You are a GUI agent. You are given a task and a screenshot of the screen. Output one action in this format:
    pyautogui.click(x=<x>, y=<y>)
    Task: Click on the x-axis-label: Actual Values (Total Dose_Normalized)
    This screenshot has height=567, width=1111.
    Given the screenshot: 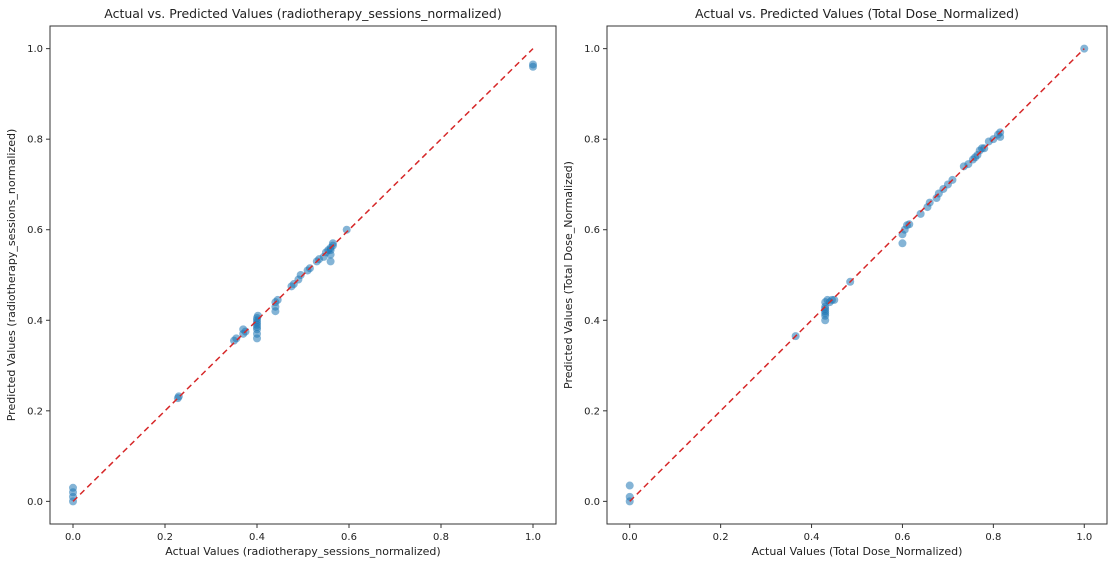 What is the action you would take?
    pyautogui.click(x=857, y=551)
    